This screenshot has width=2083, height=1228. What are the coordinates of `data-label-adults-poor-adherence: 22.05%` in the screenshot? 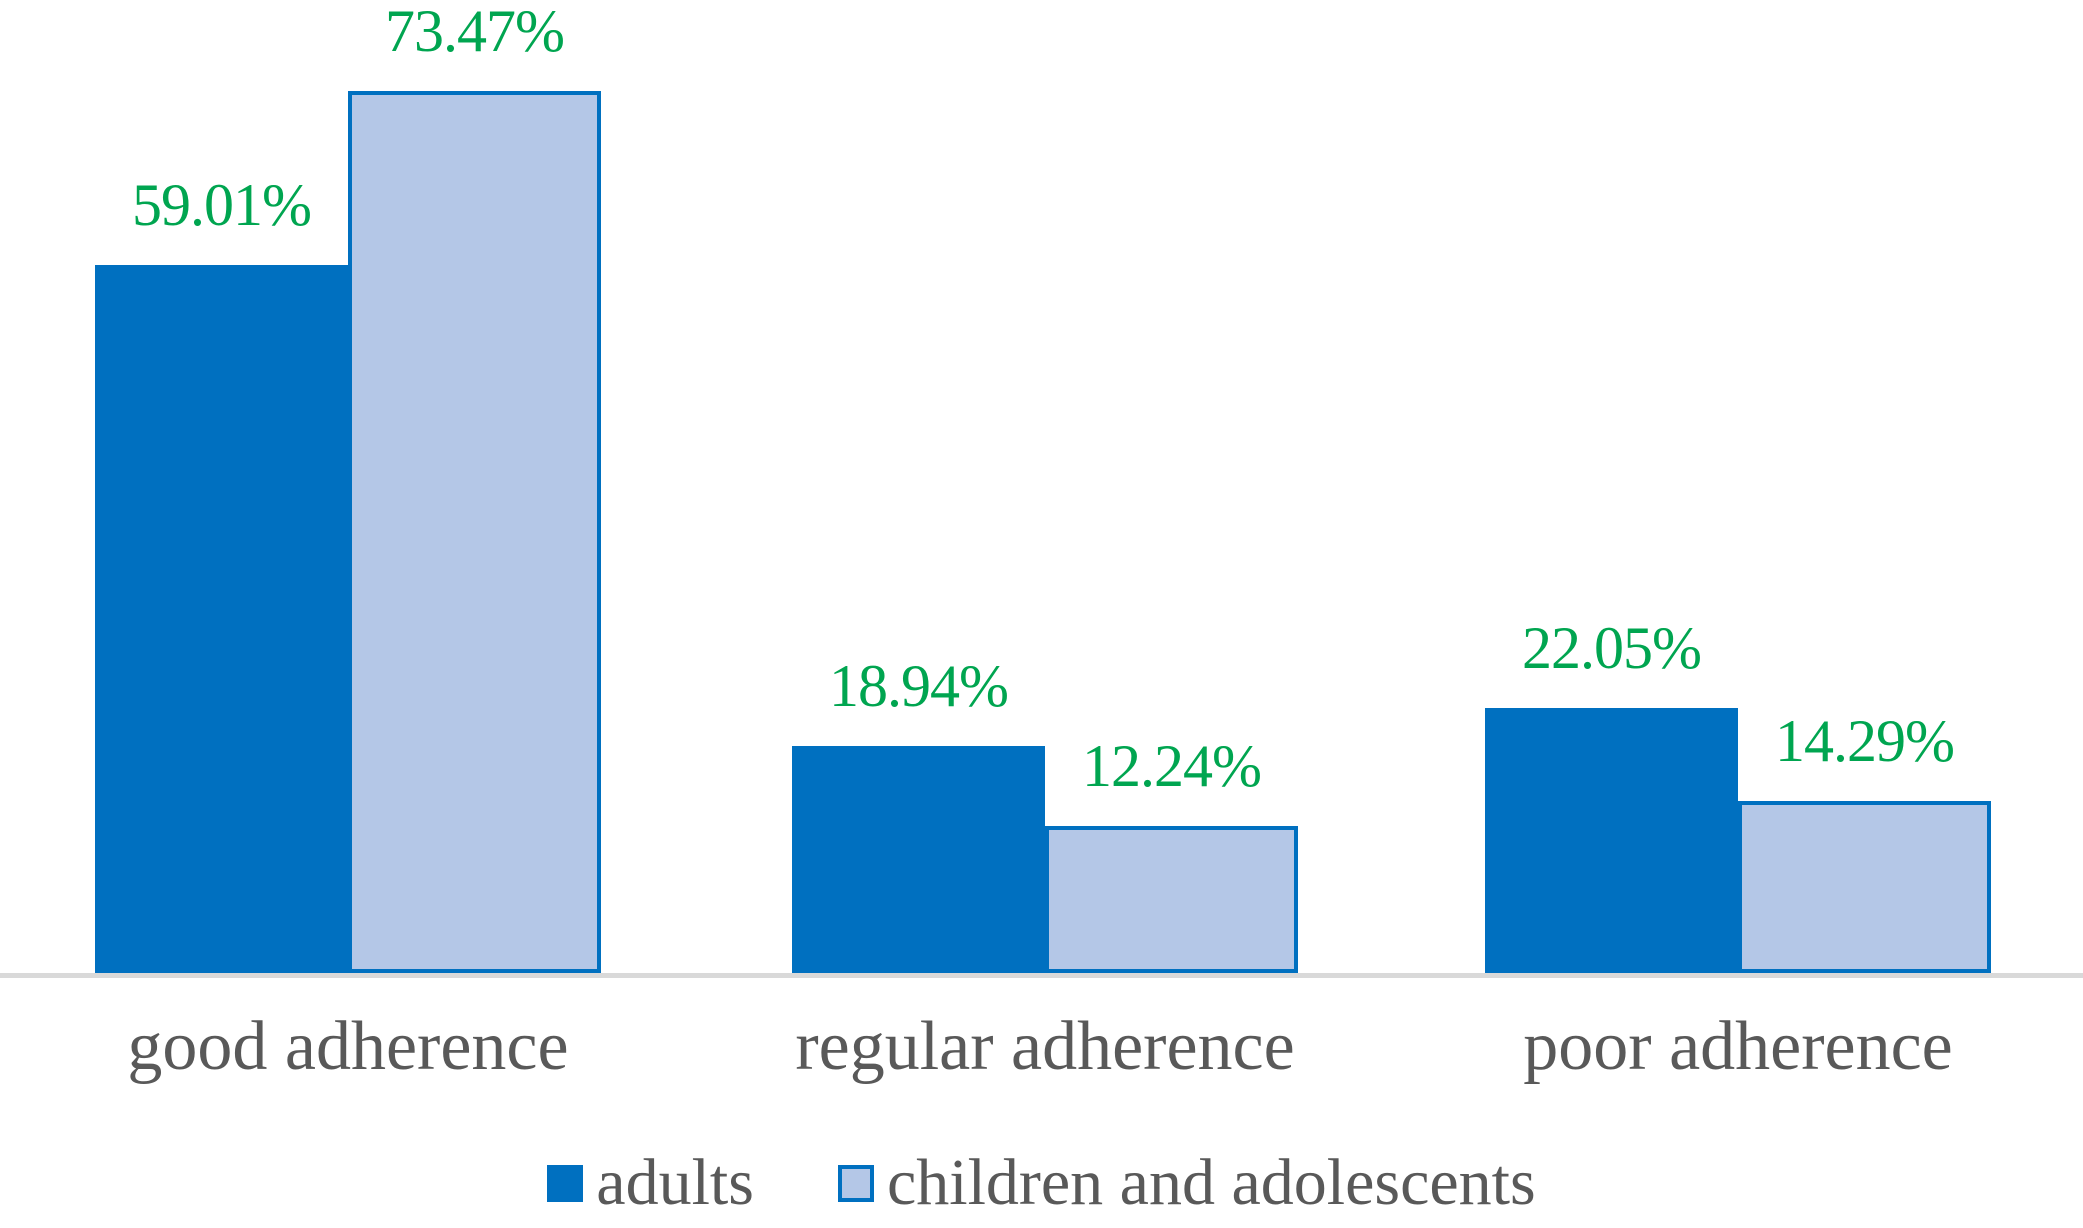 It's located at (1612, 648).